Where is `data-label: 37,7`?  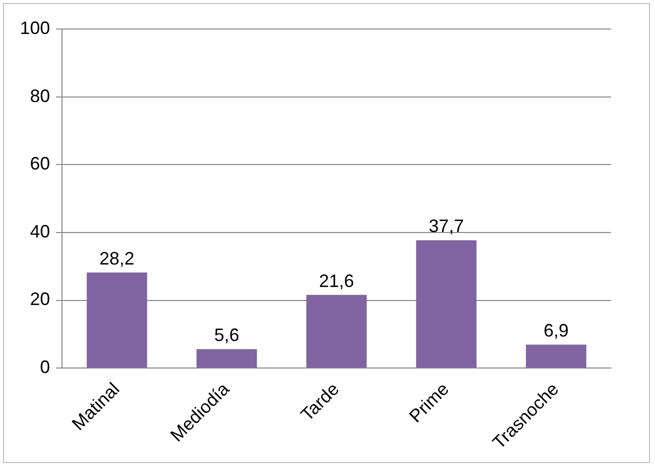
data-label: 37,7 is located at coordinates (446, 226).